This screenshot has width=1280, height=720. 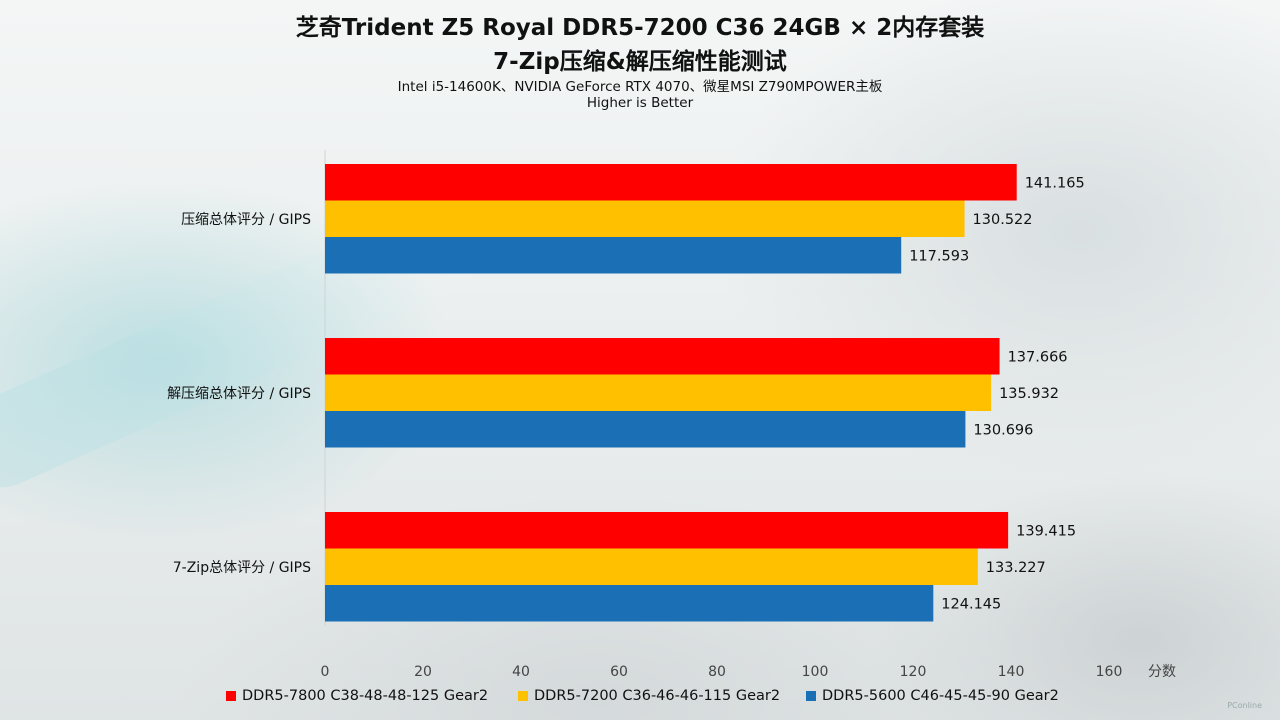 What do you see at coordinates (242, 568) in the screenshot?
I see `category-label: 7-Zip总体评分 / GIPS` at bounding box center [242, 568].